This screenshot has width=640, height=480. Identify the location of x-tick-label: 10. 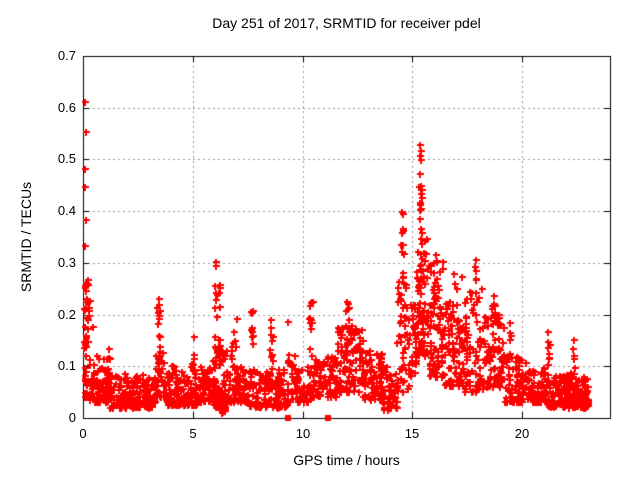
(303, 433).